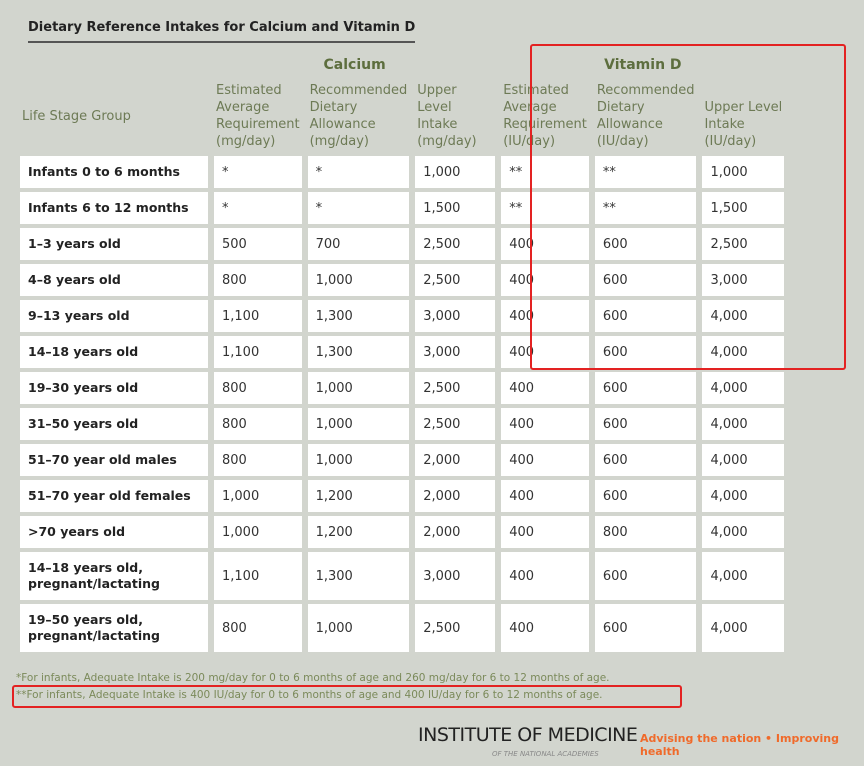  What do you see at coordinates (402, 208) in the screenshot?
I see `table-row: Infants 6 to 12 months * * 1,500 ** ** 1,500` at bounding box center [402, 208].